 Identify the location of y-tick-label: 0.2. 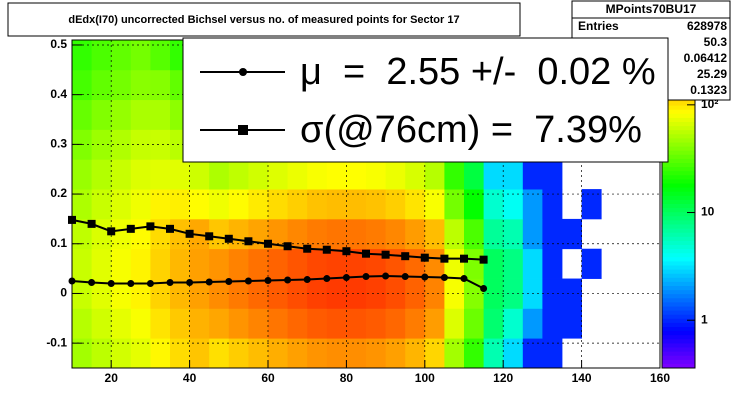
(58, 193).